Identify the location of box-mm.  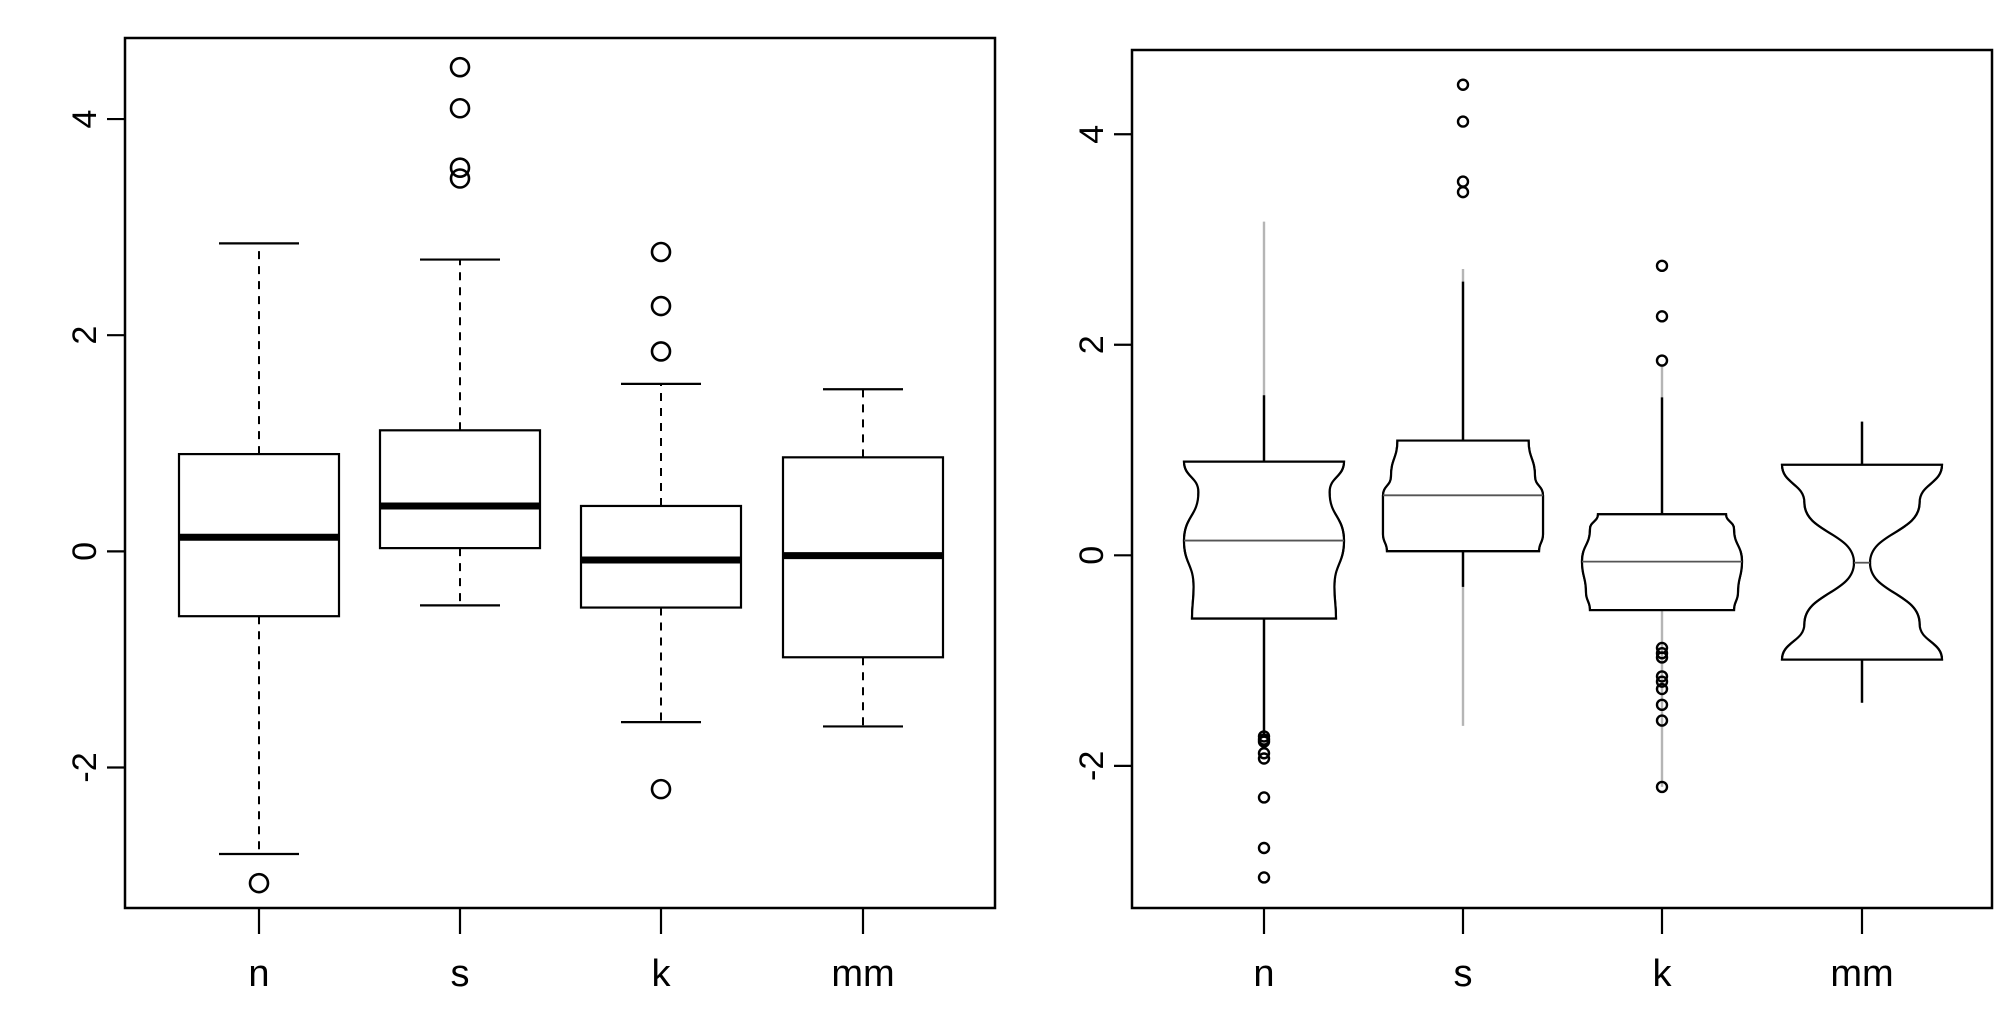
(863, 558).